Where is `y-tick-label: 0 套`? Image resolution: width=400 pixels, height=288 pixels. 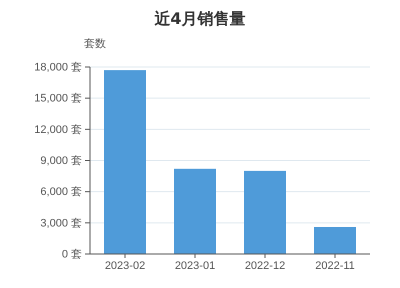 y-tick-label: 0 套 is located at coordinates (72, 254).